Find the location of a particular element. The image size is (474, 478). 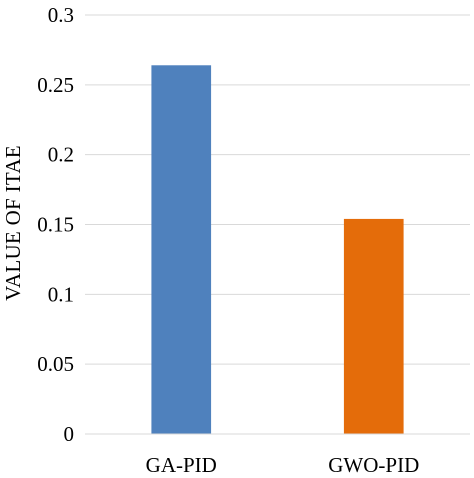

y-tick-label: 0.15 is located at coordinates (55, 225).